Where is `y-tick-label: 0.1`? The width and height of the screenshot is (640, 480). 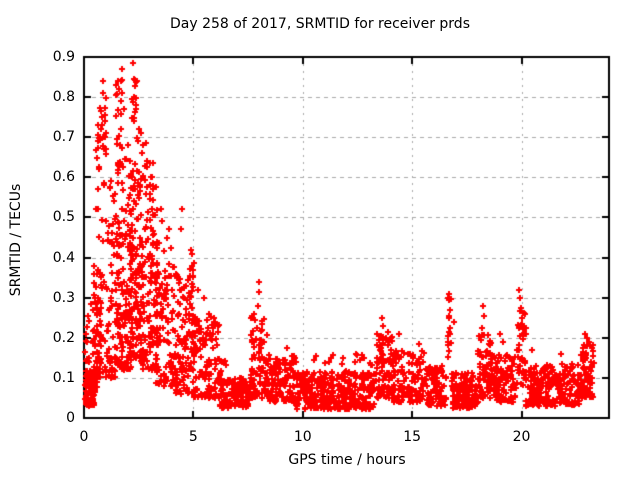
y-tick-label: 0.1 is located at coordinates (63, 377).